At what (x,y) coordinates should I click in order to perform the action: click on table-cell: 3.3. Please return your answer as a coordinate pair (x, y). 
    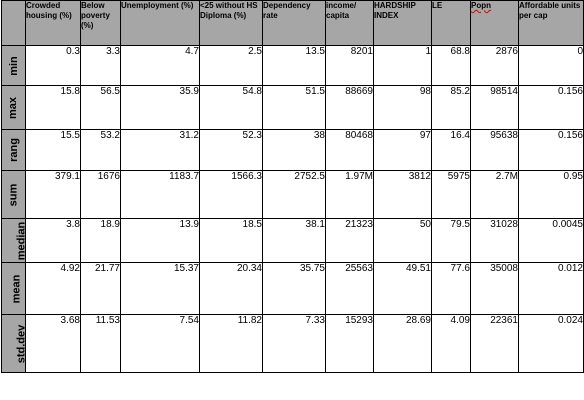
    Looking at the image, I should click on (100, 65).